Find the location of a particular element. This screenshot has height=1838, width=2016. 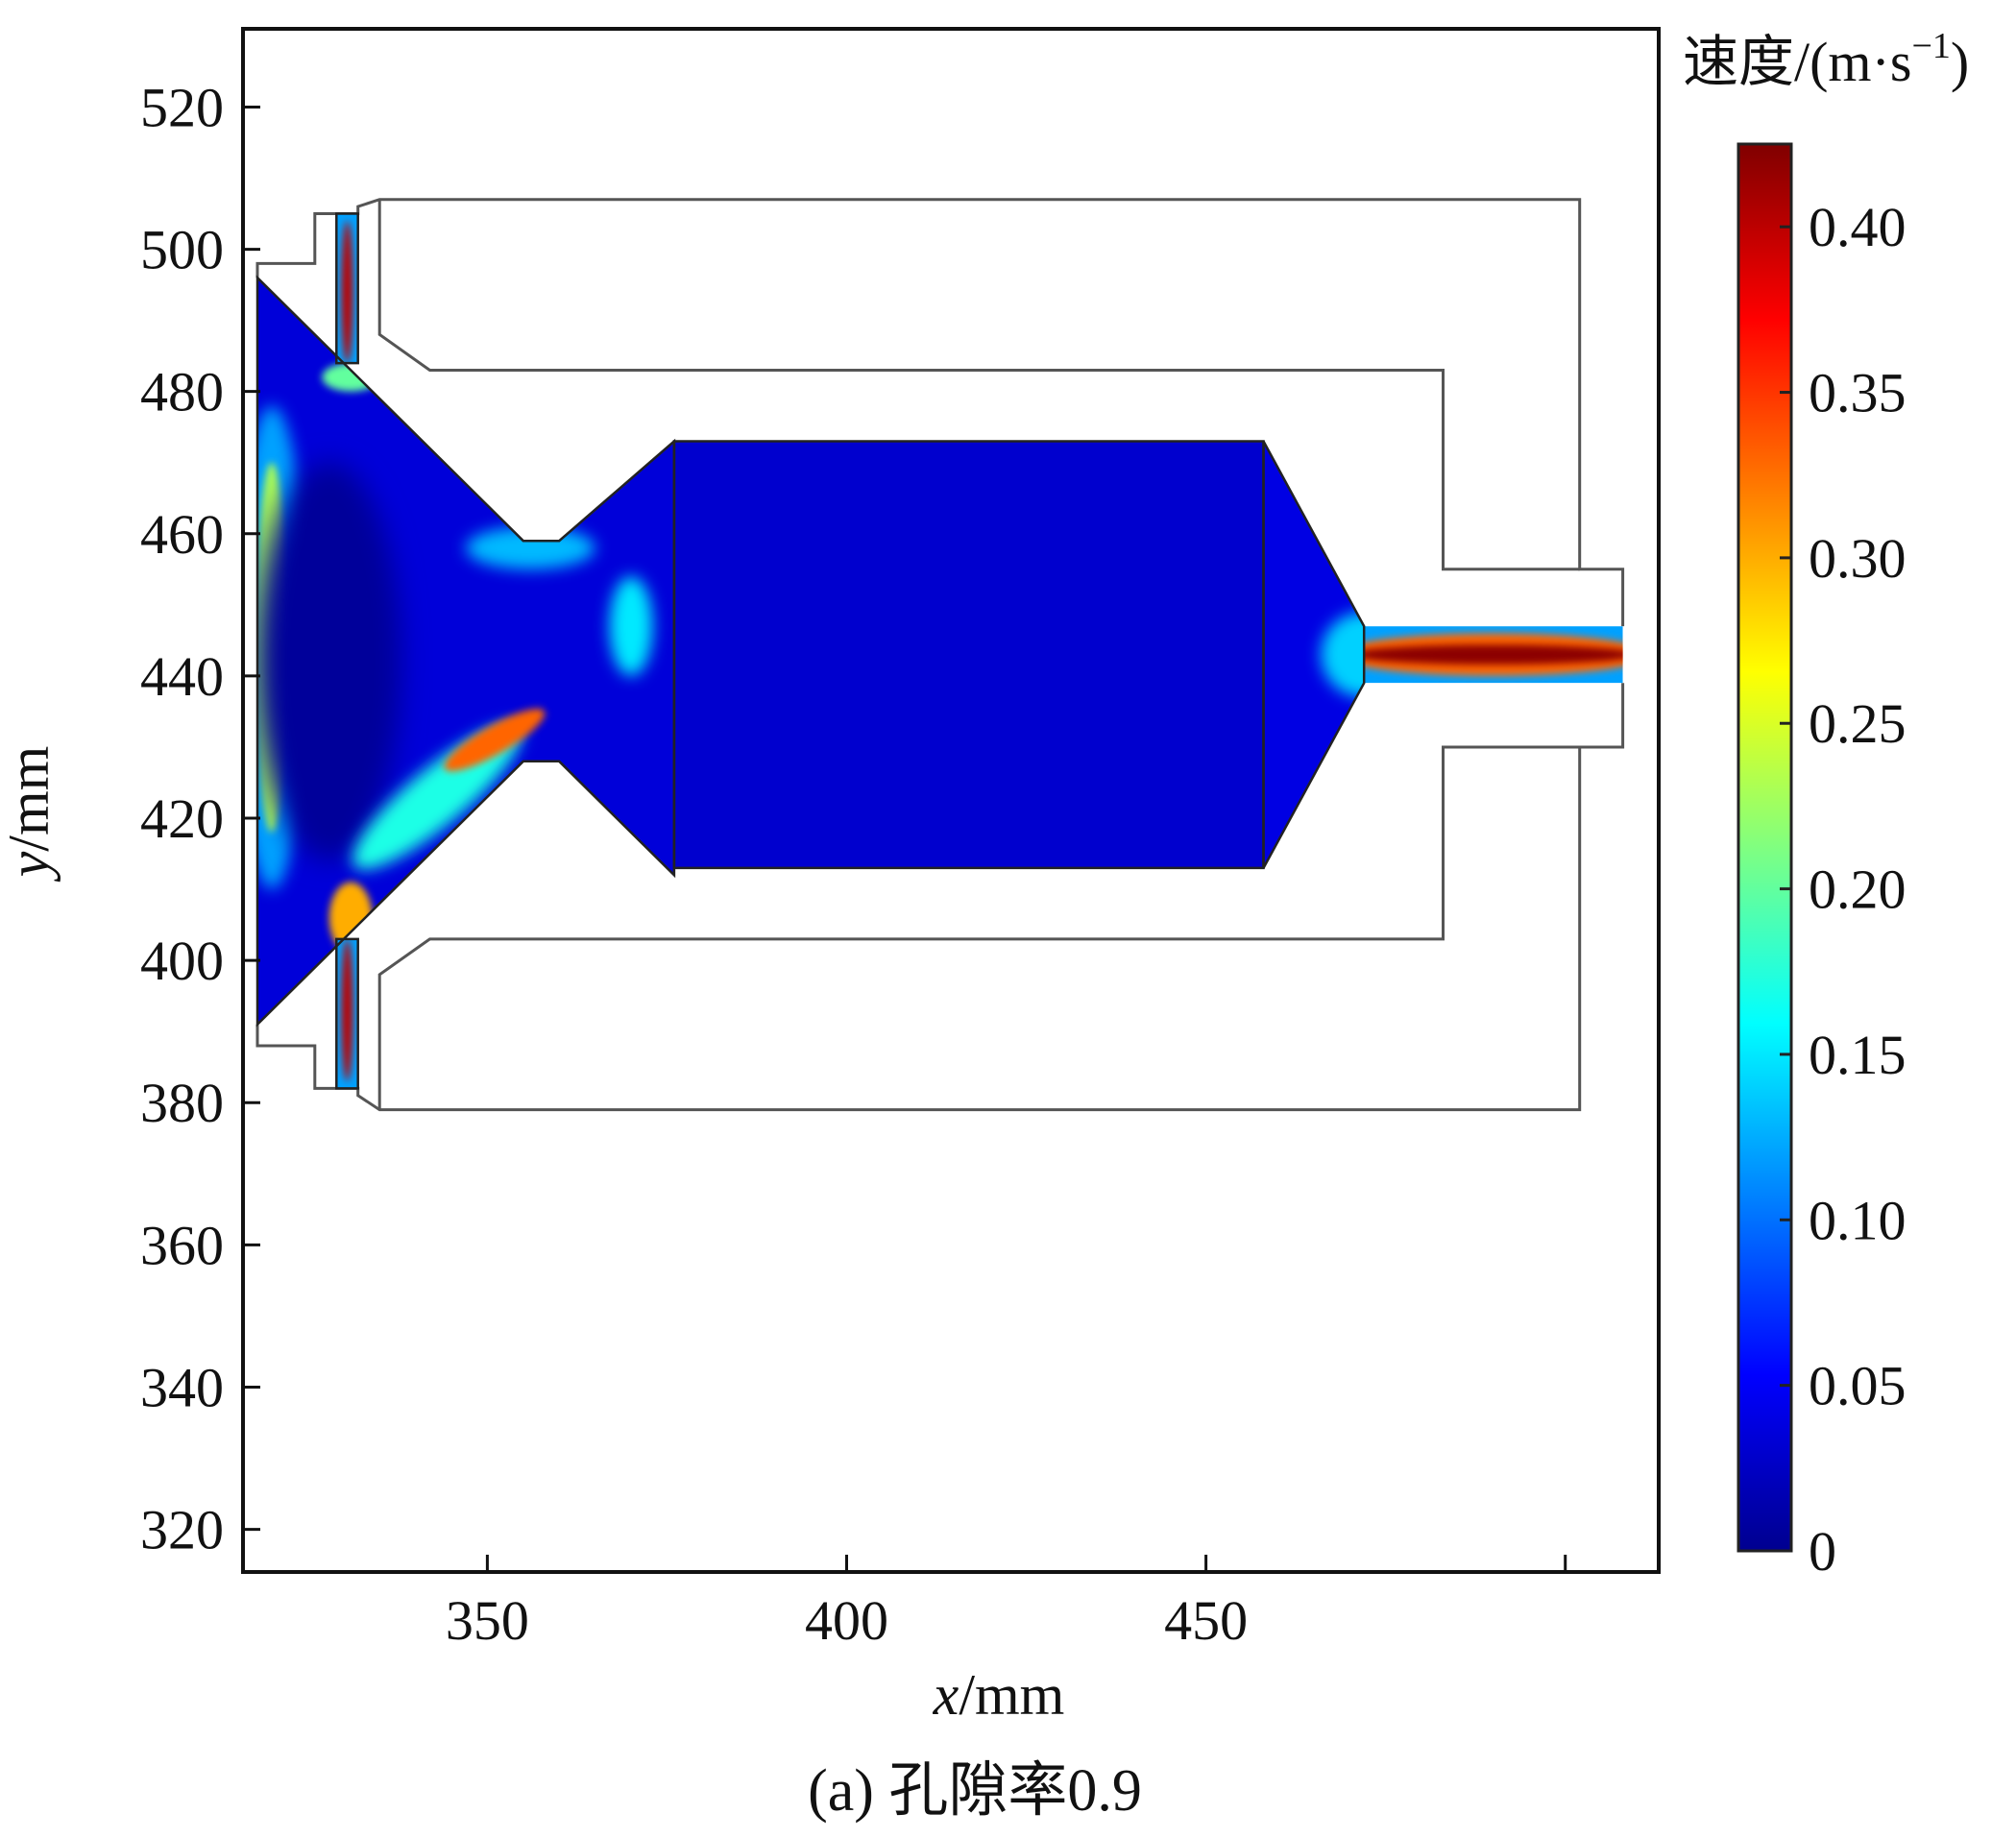

colorbar-ticks: 0 0.05 0.10 0.15 0.20 0.25 0.30 0.35 0.40 is located at coordinates (1843, 889).